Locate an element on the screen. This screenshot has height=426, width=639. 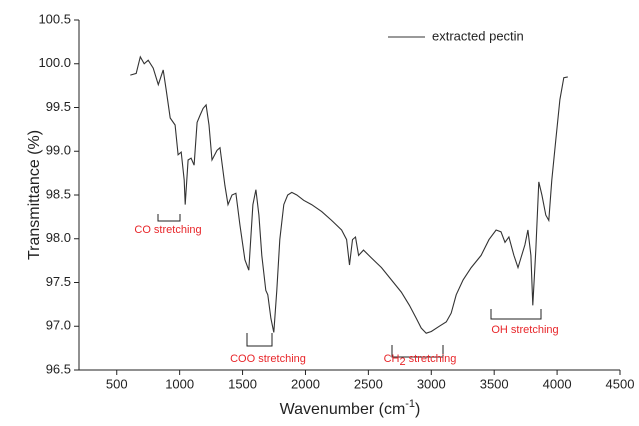
x-tick-label: 1000 is located at coordinates (179, 383).